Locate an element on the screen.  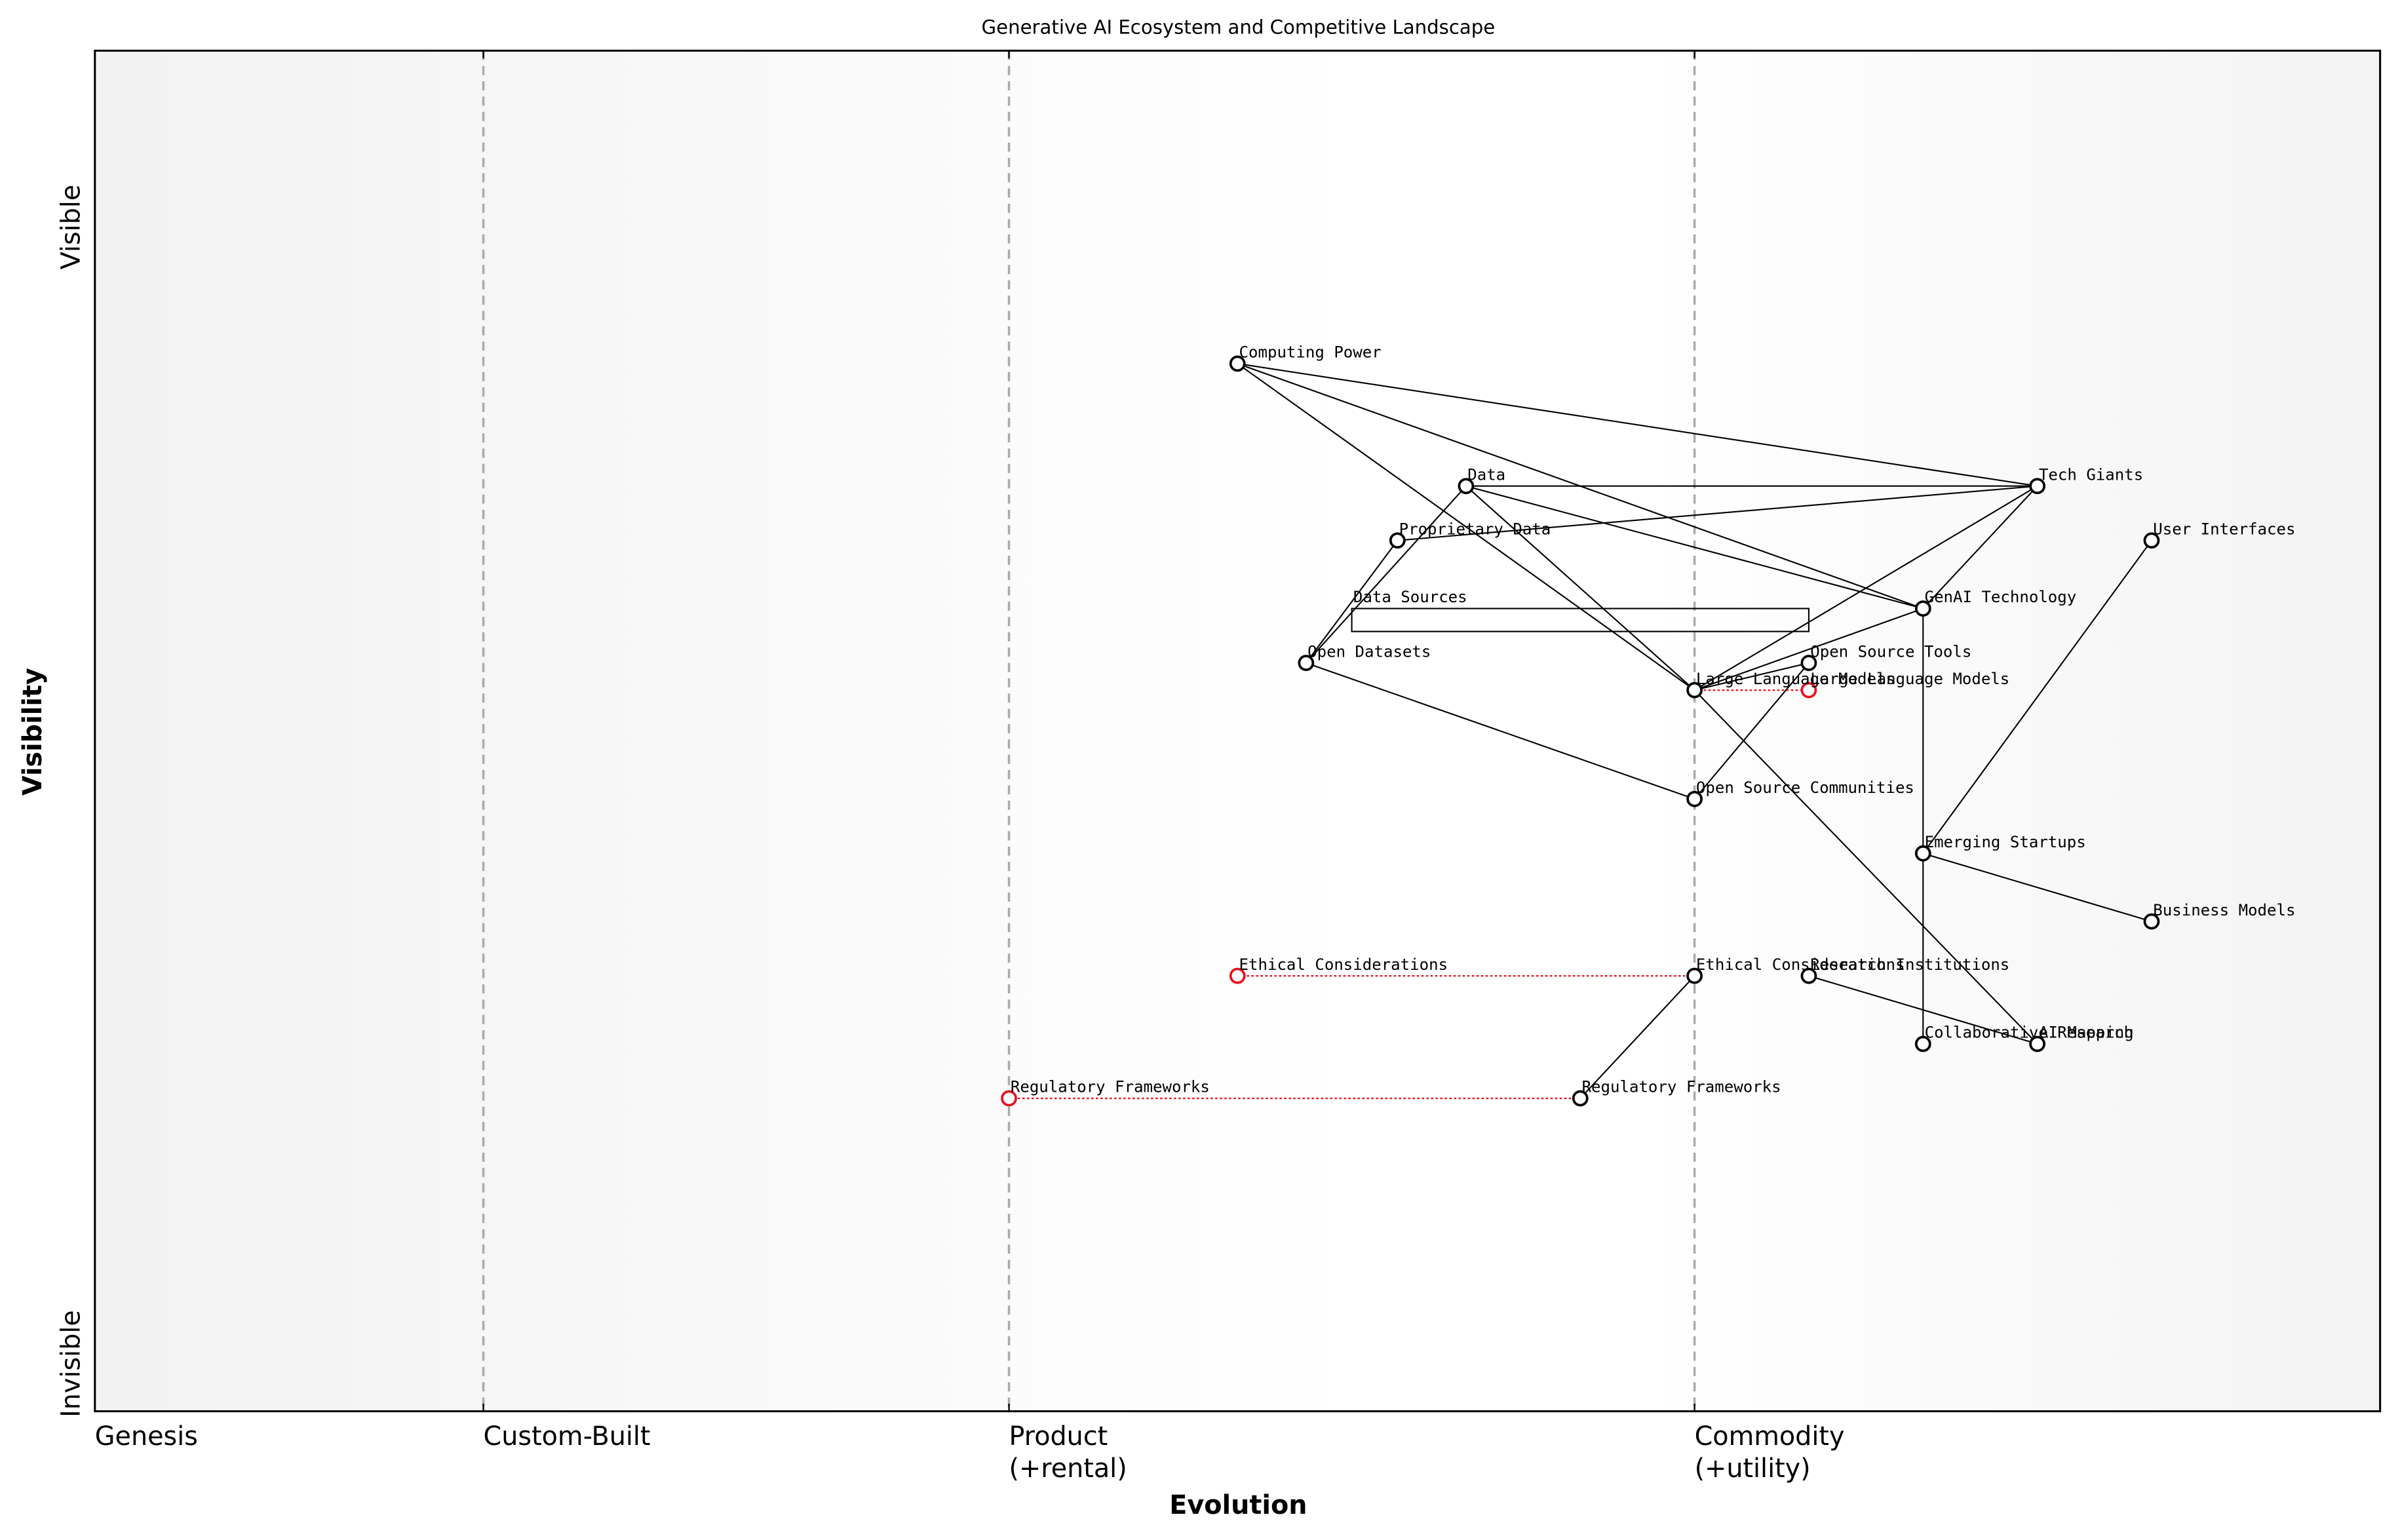
component-label: Data is located at coordinates (1486, 474).